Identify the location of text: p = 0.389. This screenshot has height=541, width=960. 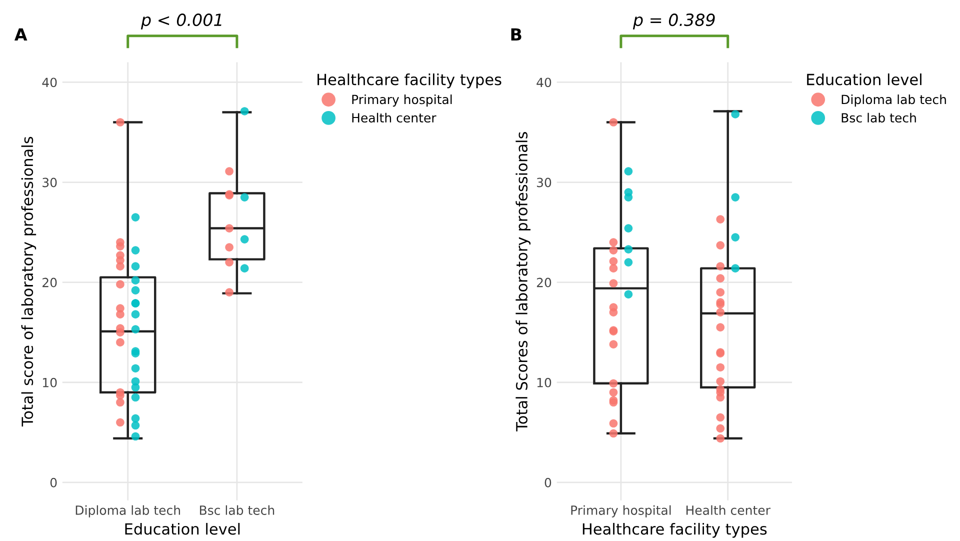
(673, 22).